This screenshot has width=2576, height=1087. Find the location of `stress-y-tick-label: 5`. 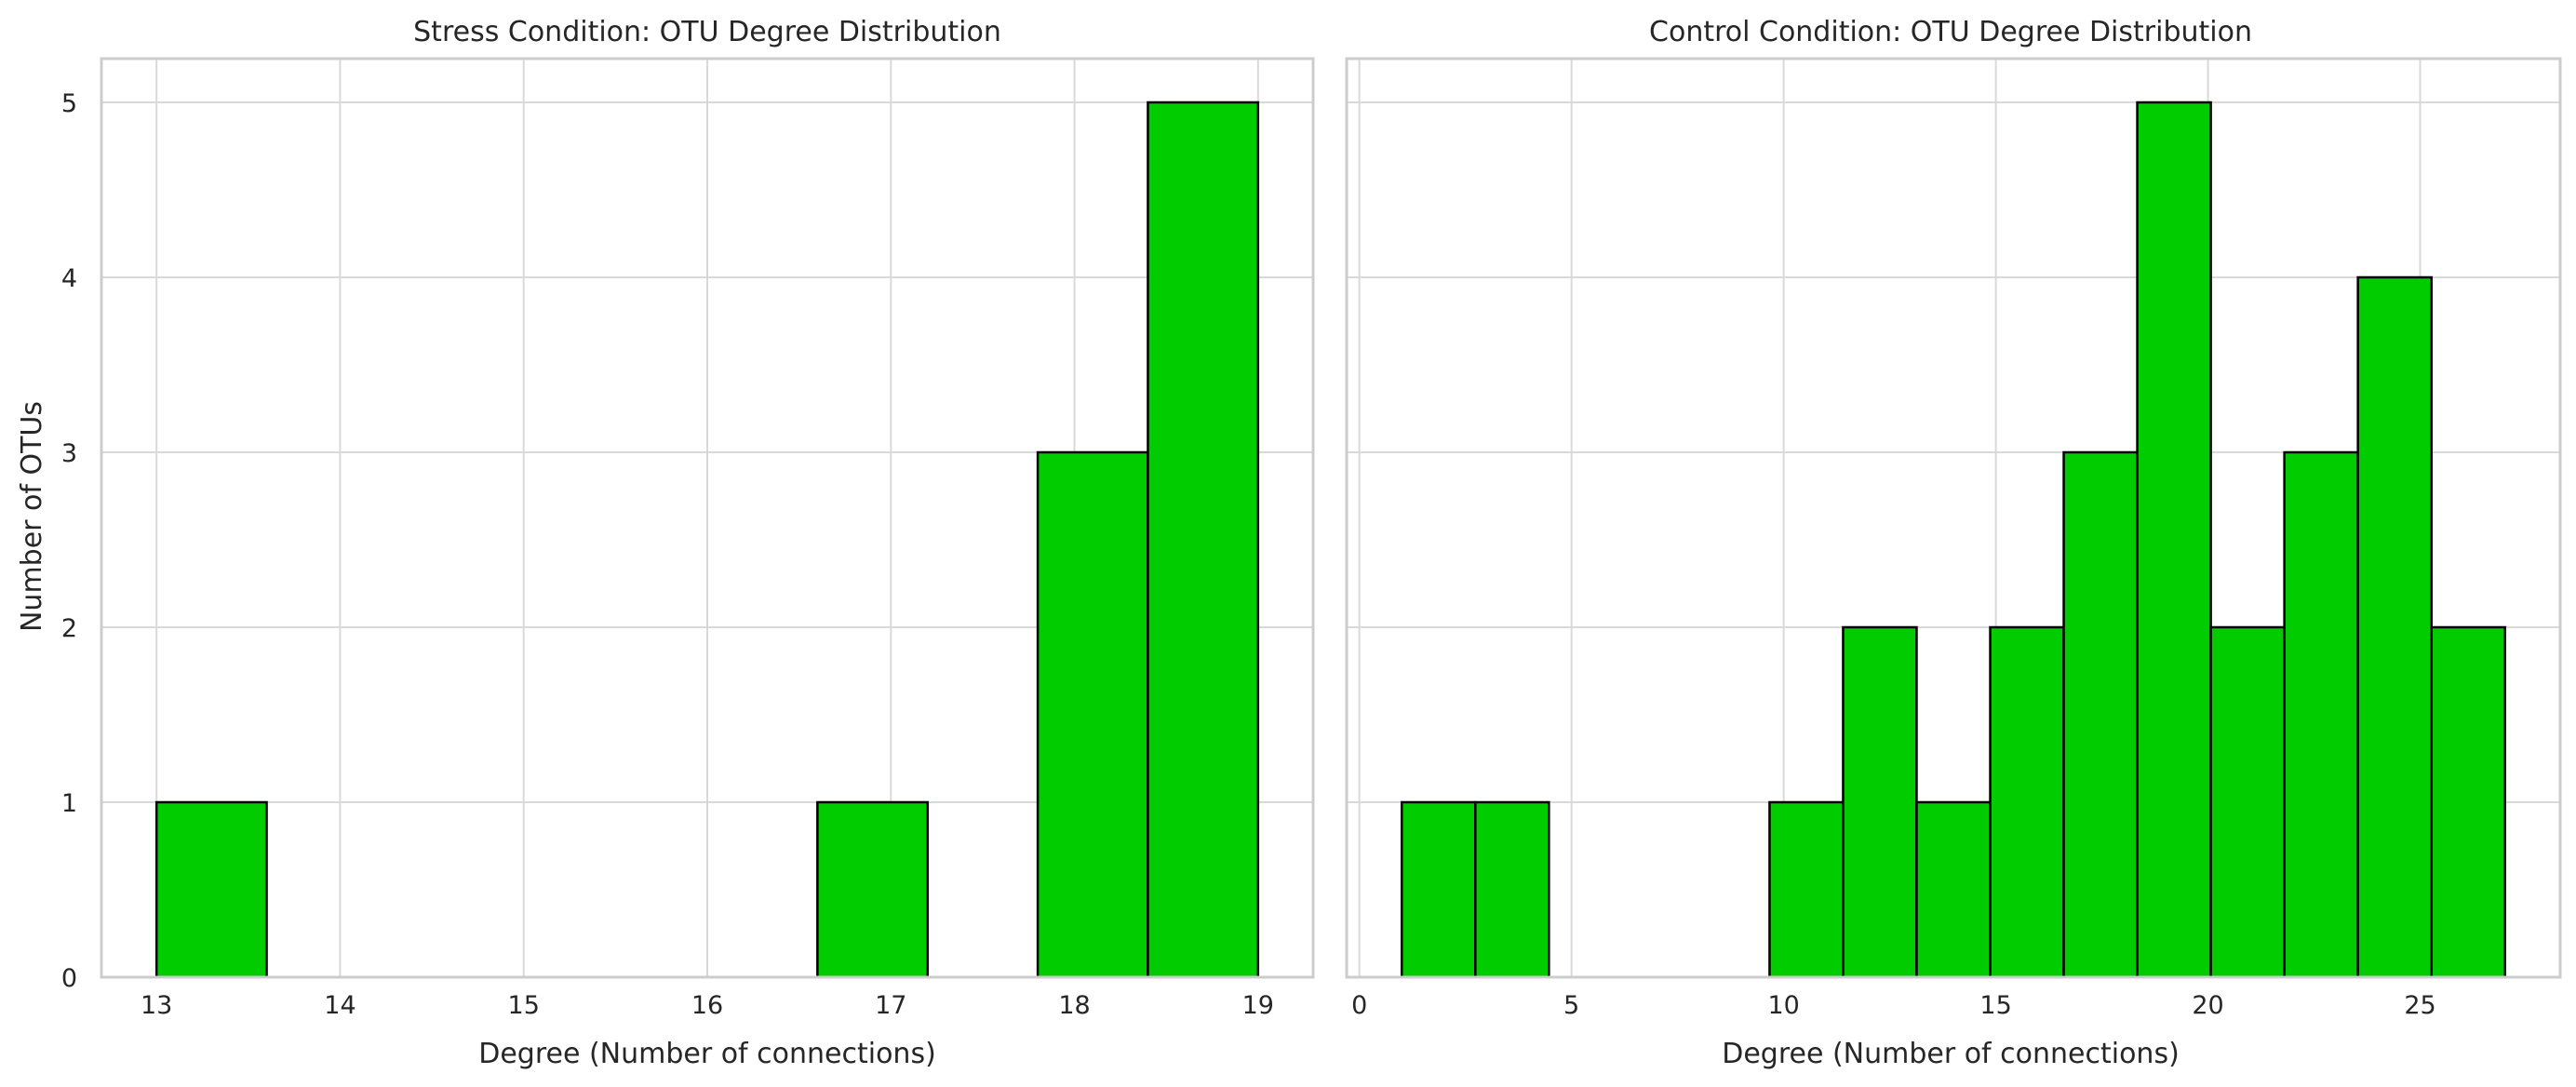

stress-y-tick-label: 5 is located at coordinates (69, 103).